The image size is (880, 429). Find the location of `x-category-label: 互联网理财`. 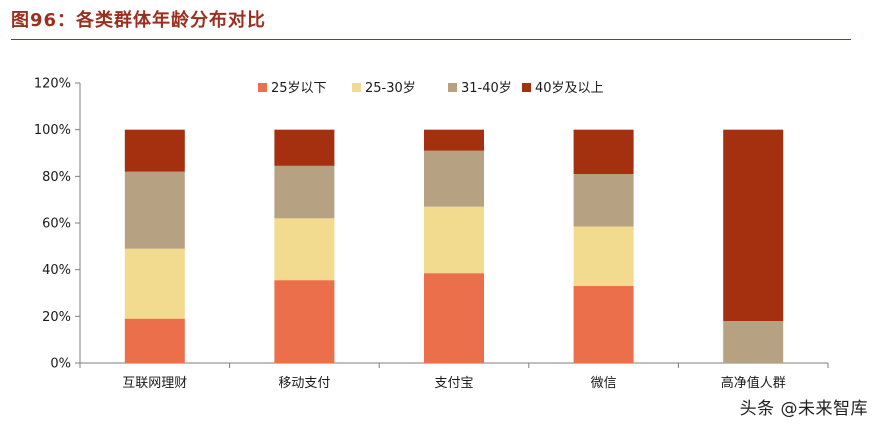

x-category-label: 互联网理财 is located at coordinates (154, 383).